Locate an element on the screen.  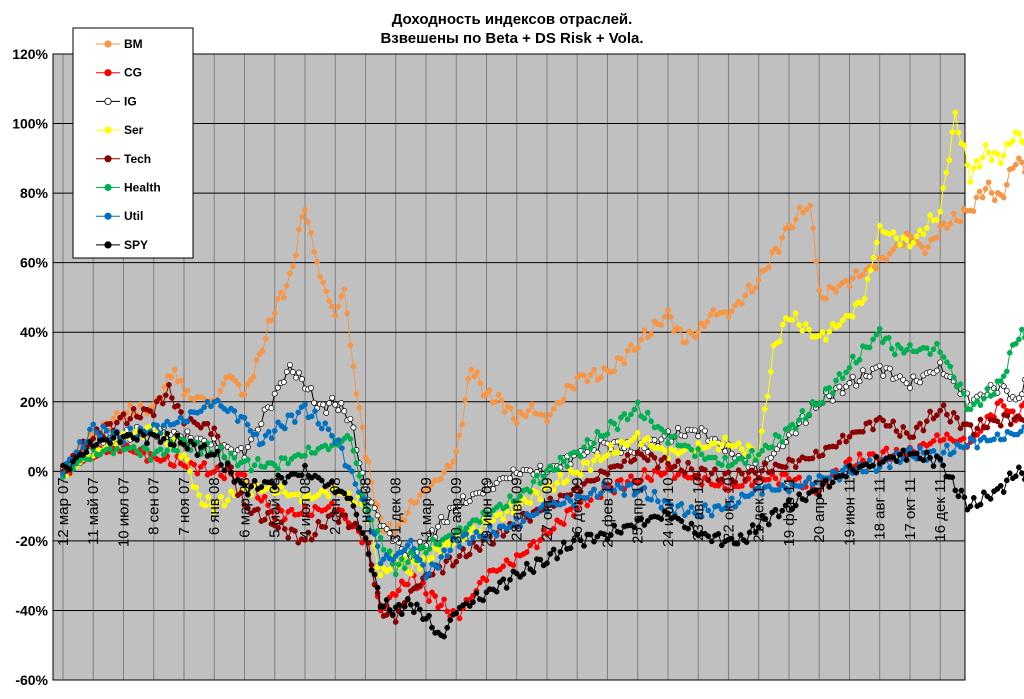
x-tick-label: 5 май 08 is located at coordinates (275, 507).